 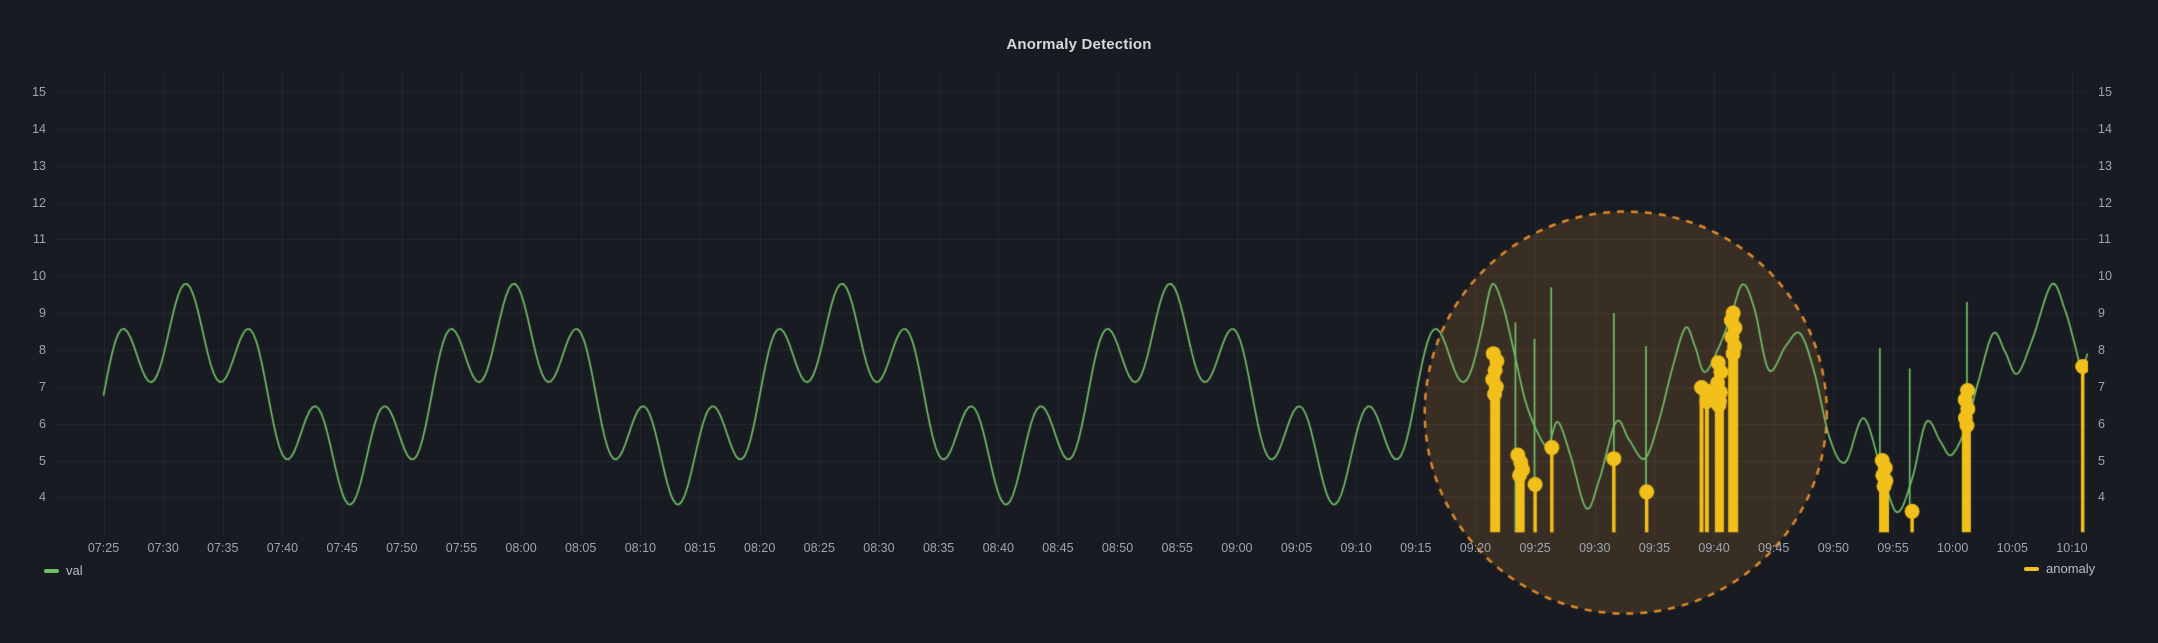 What do you see at coordinates (938, 548) in the screenshot?
I see `x-tick-label: 08:35` at bounding box center [938, 548].